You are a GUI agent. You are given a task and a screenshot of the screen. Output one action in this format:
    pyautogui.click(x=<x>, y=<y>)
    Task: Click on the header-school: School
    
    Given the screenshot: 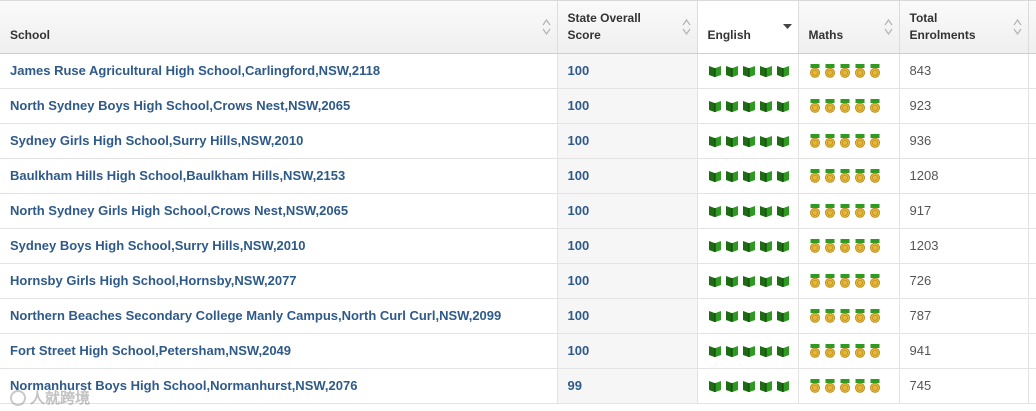 What is the action you would take?
    pyautogui.click(x=279, y=27)
    